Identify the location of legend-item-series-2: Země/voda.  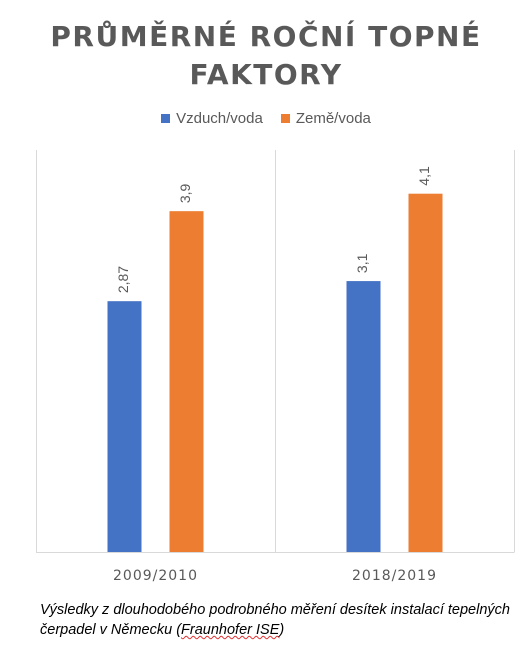
(325, 118).